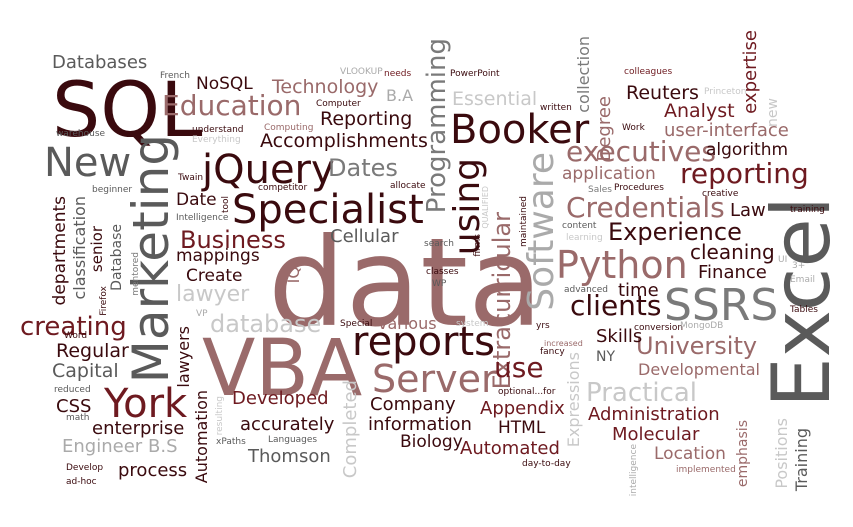 This screenshot has width=853, height=527. I want to click on word-mentored: mentored, so click(136, 274).